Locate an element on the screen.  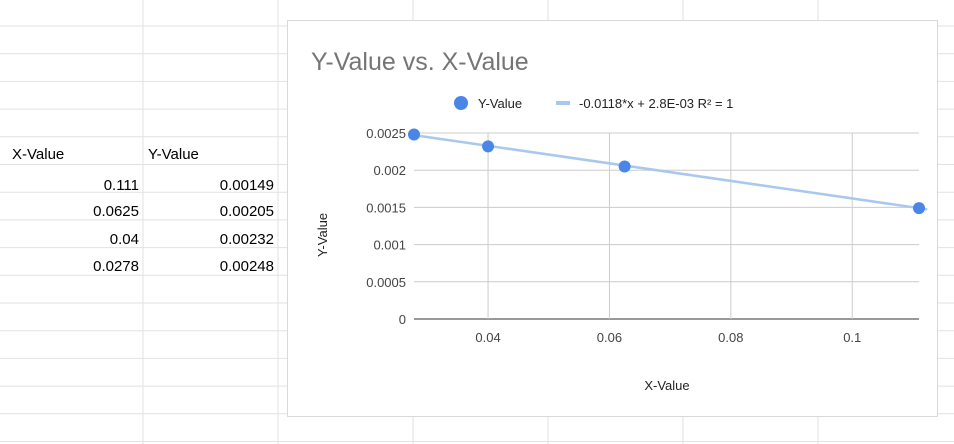
y-axis-title: Y-Value is located at coordinates (322, 235).